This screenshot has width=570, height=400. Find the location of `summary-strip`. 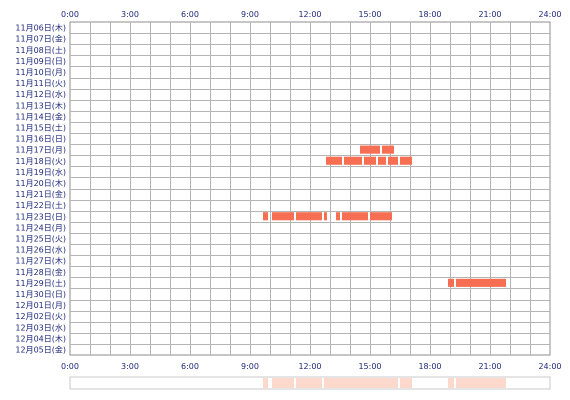

summary-strip is located at coordinates (310, 383).